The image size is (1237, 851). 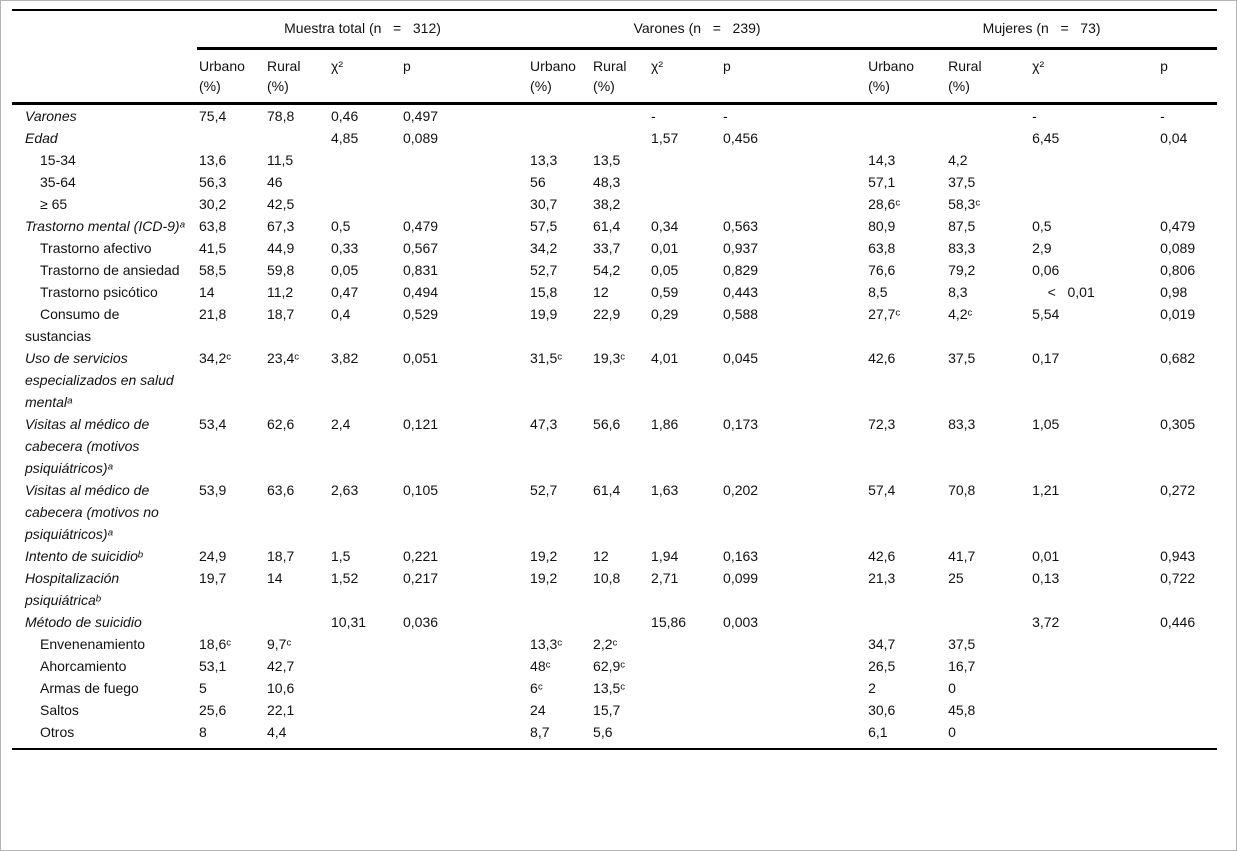 What do you see at coordinates (1178, 424) in the screenshot?
I see `cell: 0,305` at bounding box center [1178, 424].